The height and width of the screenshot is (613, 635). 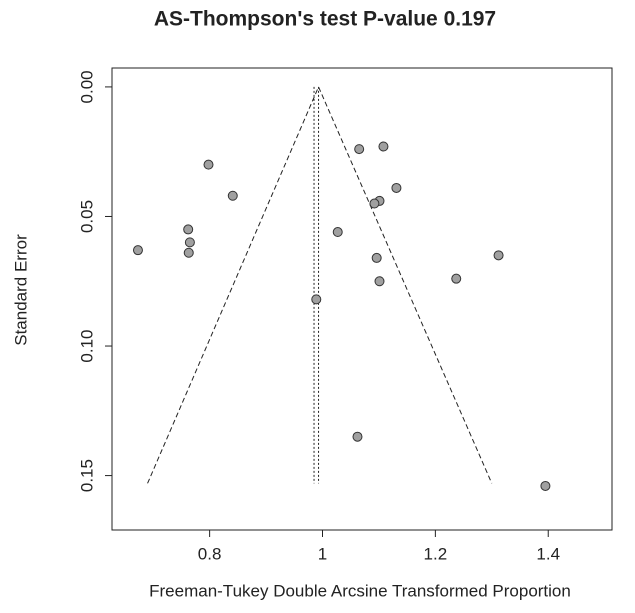 What do you see at coordinates (86, 216) in the screenshot?
I see `y-tick-label: 0.05` at bounding box center [86, 216].